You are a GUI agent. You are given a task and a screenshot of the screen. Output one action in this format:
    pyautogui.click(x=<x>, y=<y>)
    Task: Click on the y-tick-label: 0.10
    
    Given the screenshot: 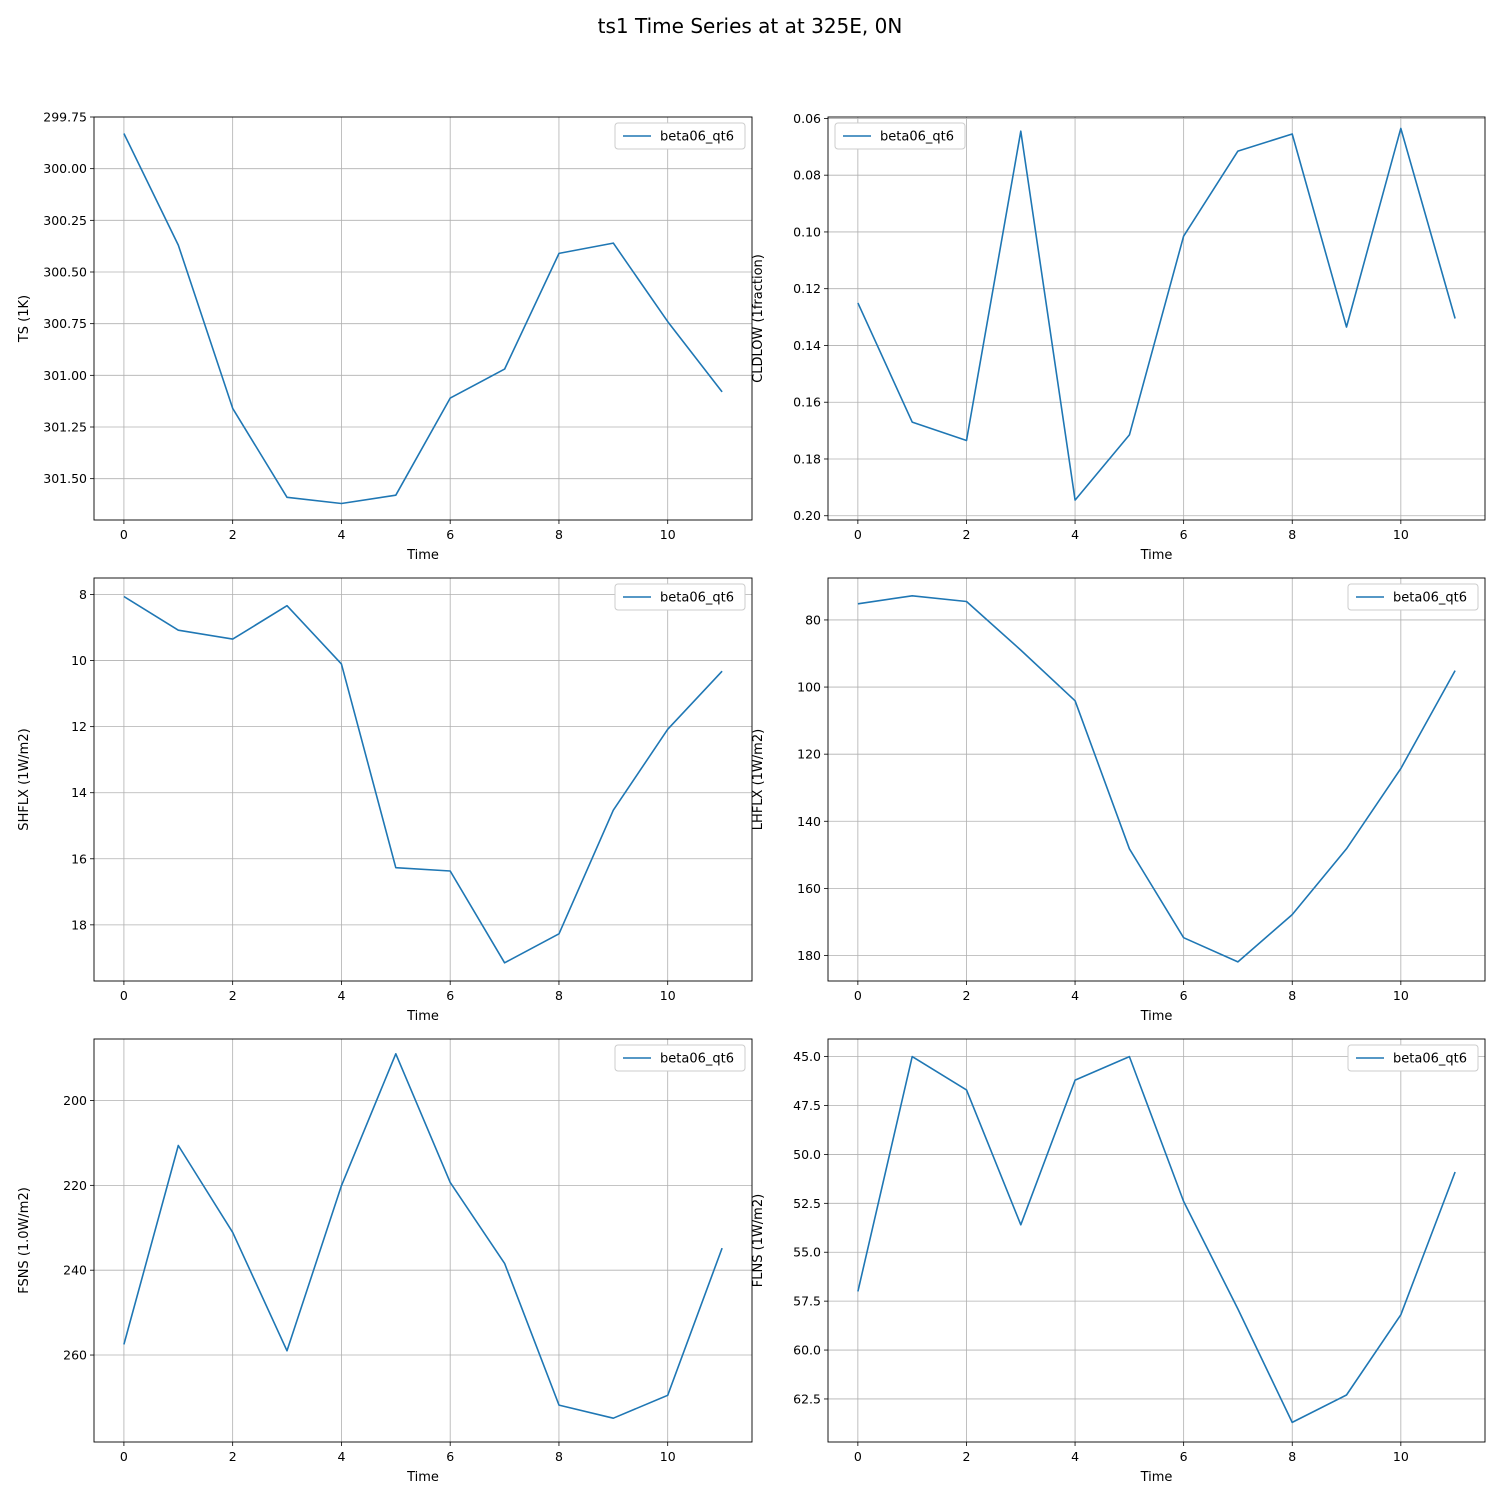 What is the action you would take?
    pyautogui.click(x=807, y=231)
    